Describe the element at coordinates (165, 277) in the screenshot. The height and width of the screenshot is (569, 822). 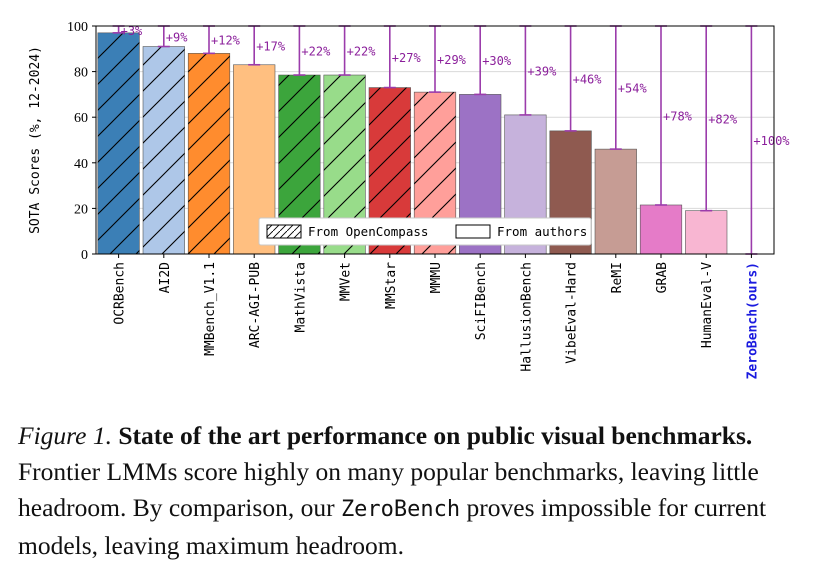
I see `x-tick-label: AI2D` at that location.